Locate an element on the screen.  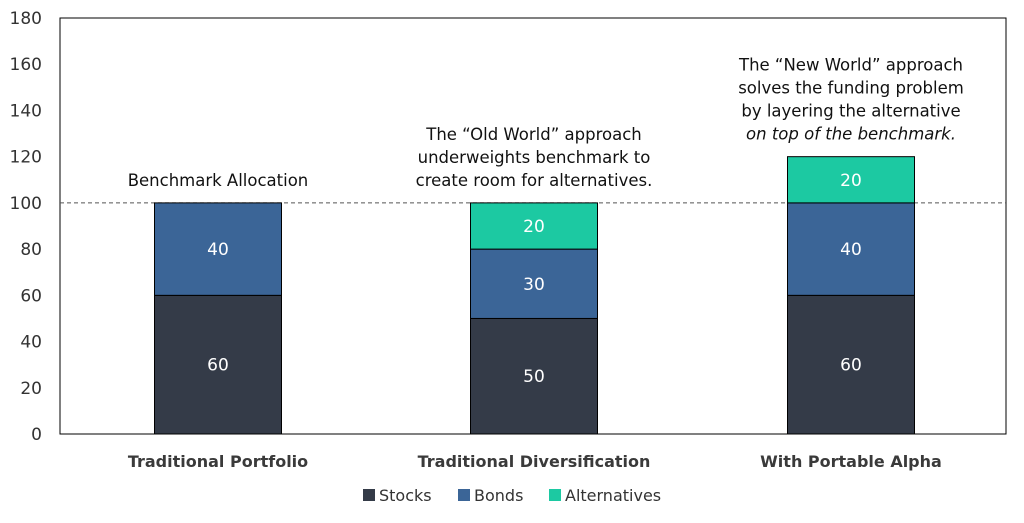
x-category-label: Traditional Diversification is located at coordinates (534, 461).